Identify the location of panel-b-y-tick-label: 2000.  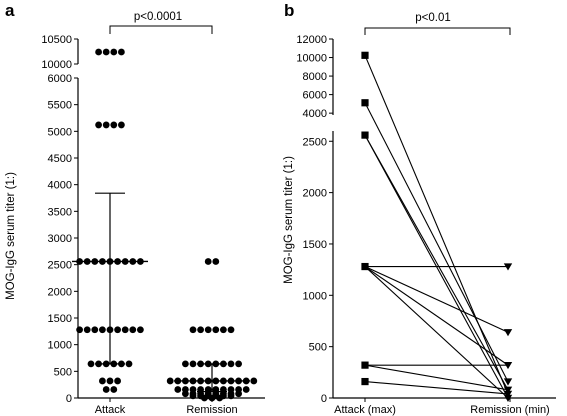
(315, 194).